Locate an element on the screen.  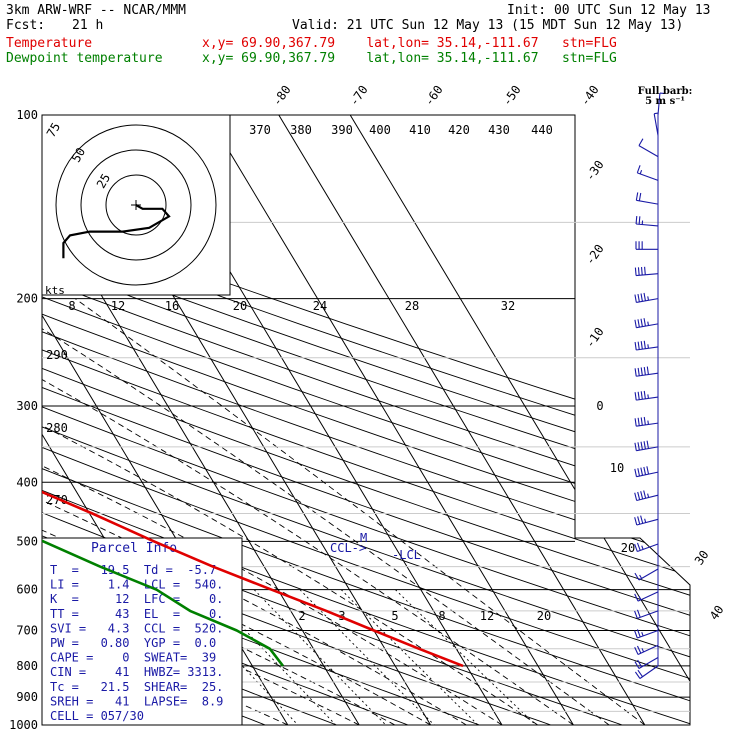
hodograph: 75 50 25 kts is located at coordinates (136, 205).